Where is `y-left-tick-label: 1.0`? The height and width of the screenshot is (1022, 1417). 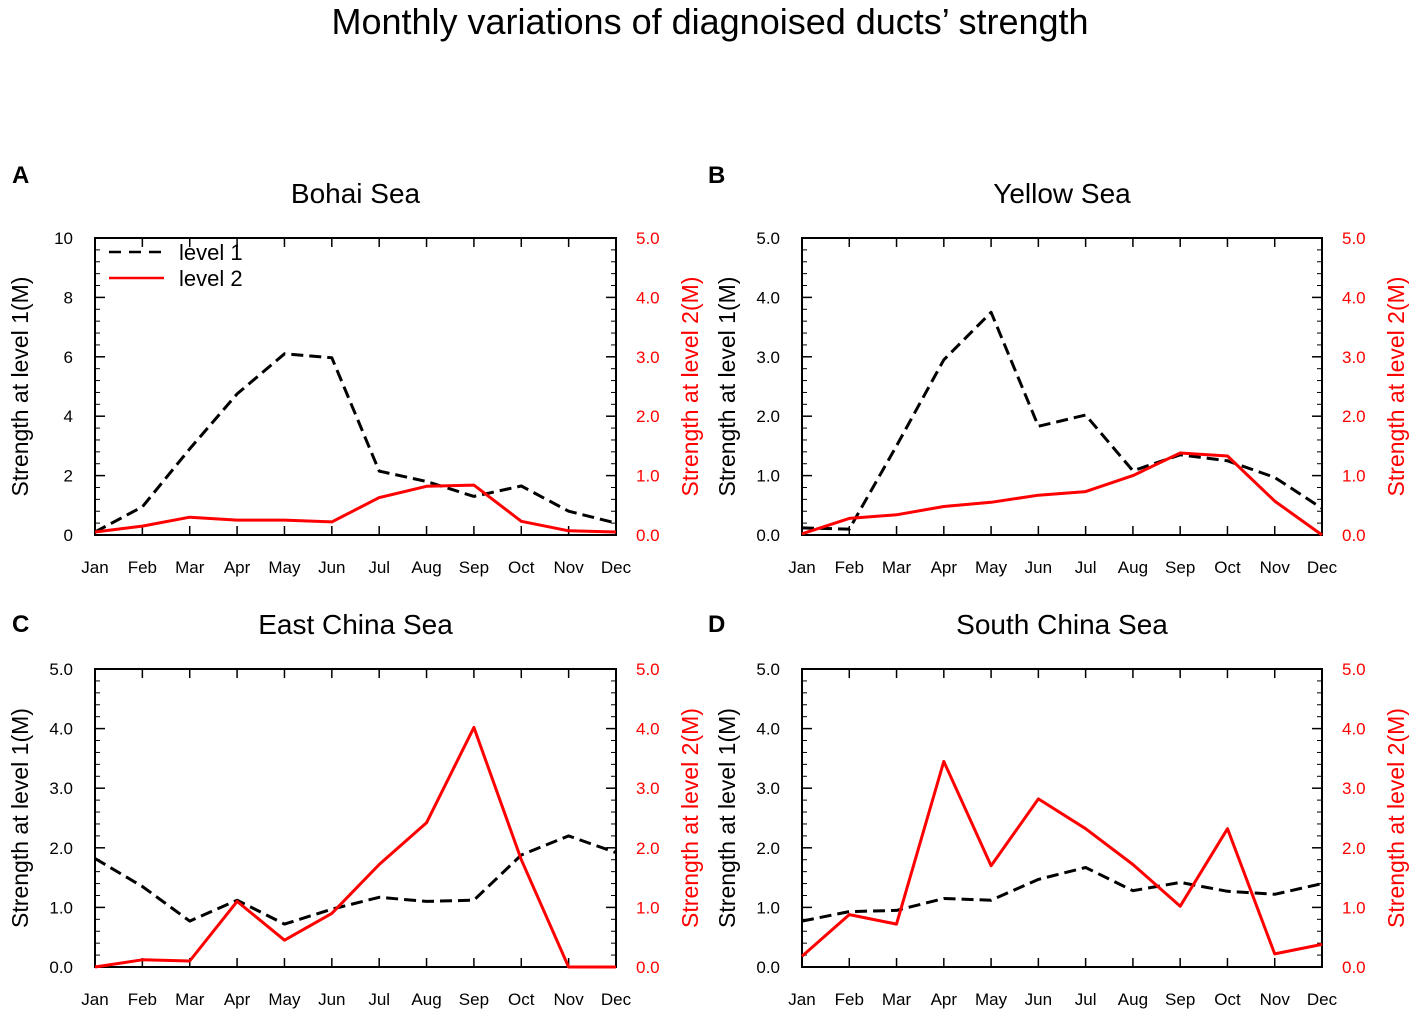
y-left-tick-label: 1.0 is located at coordinates (768, 907).